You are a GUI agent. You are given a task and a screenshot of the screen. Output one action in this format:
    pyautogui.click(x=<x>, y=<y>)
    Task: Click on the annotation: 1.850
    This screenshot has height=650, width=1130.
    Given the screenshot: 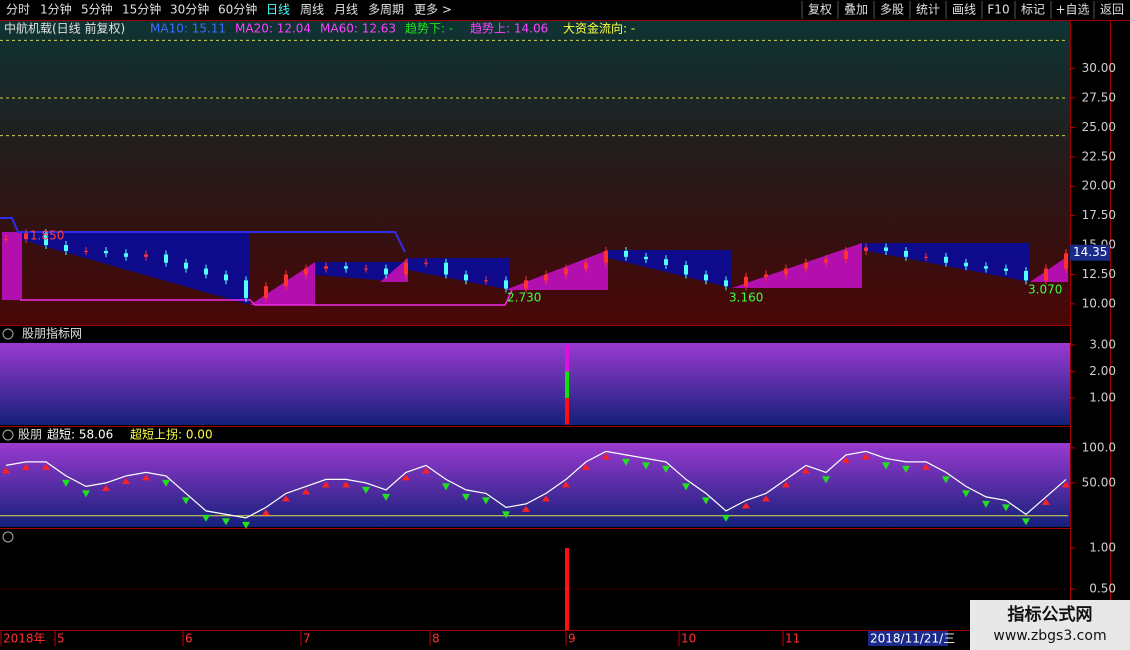 What is the action you would take?
    pyautogui.click(x=47, y=236)
    